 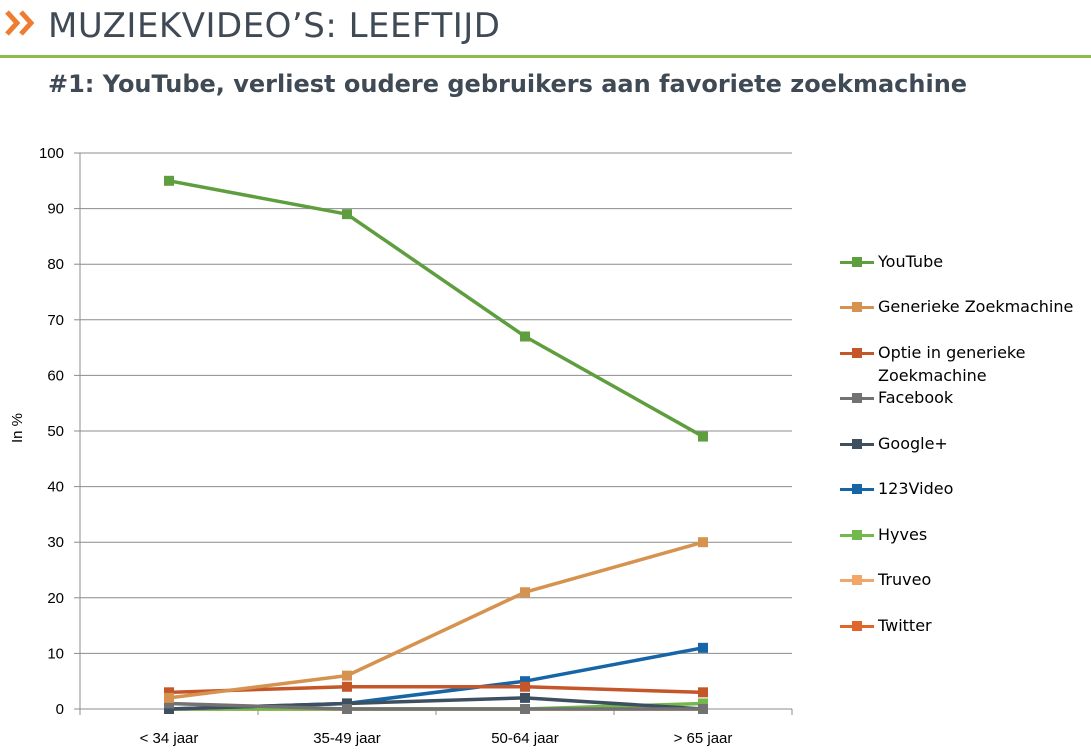 I want to click on slide-header: MUZIEKVIDEO’S: LEEFTIJD, so click(x=545, y=29).